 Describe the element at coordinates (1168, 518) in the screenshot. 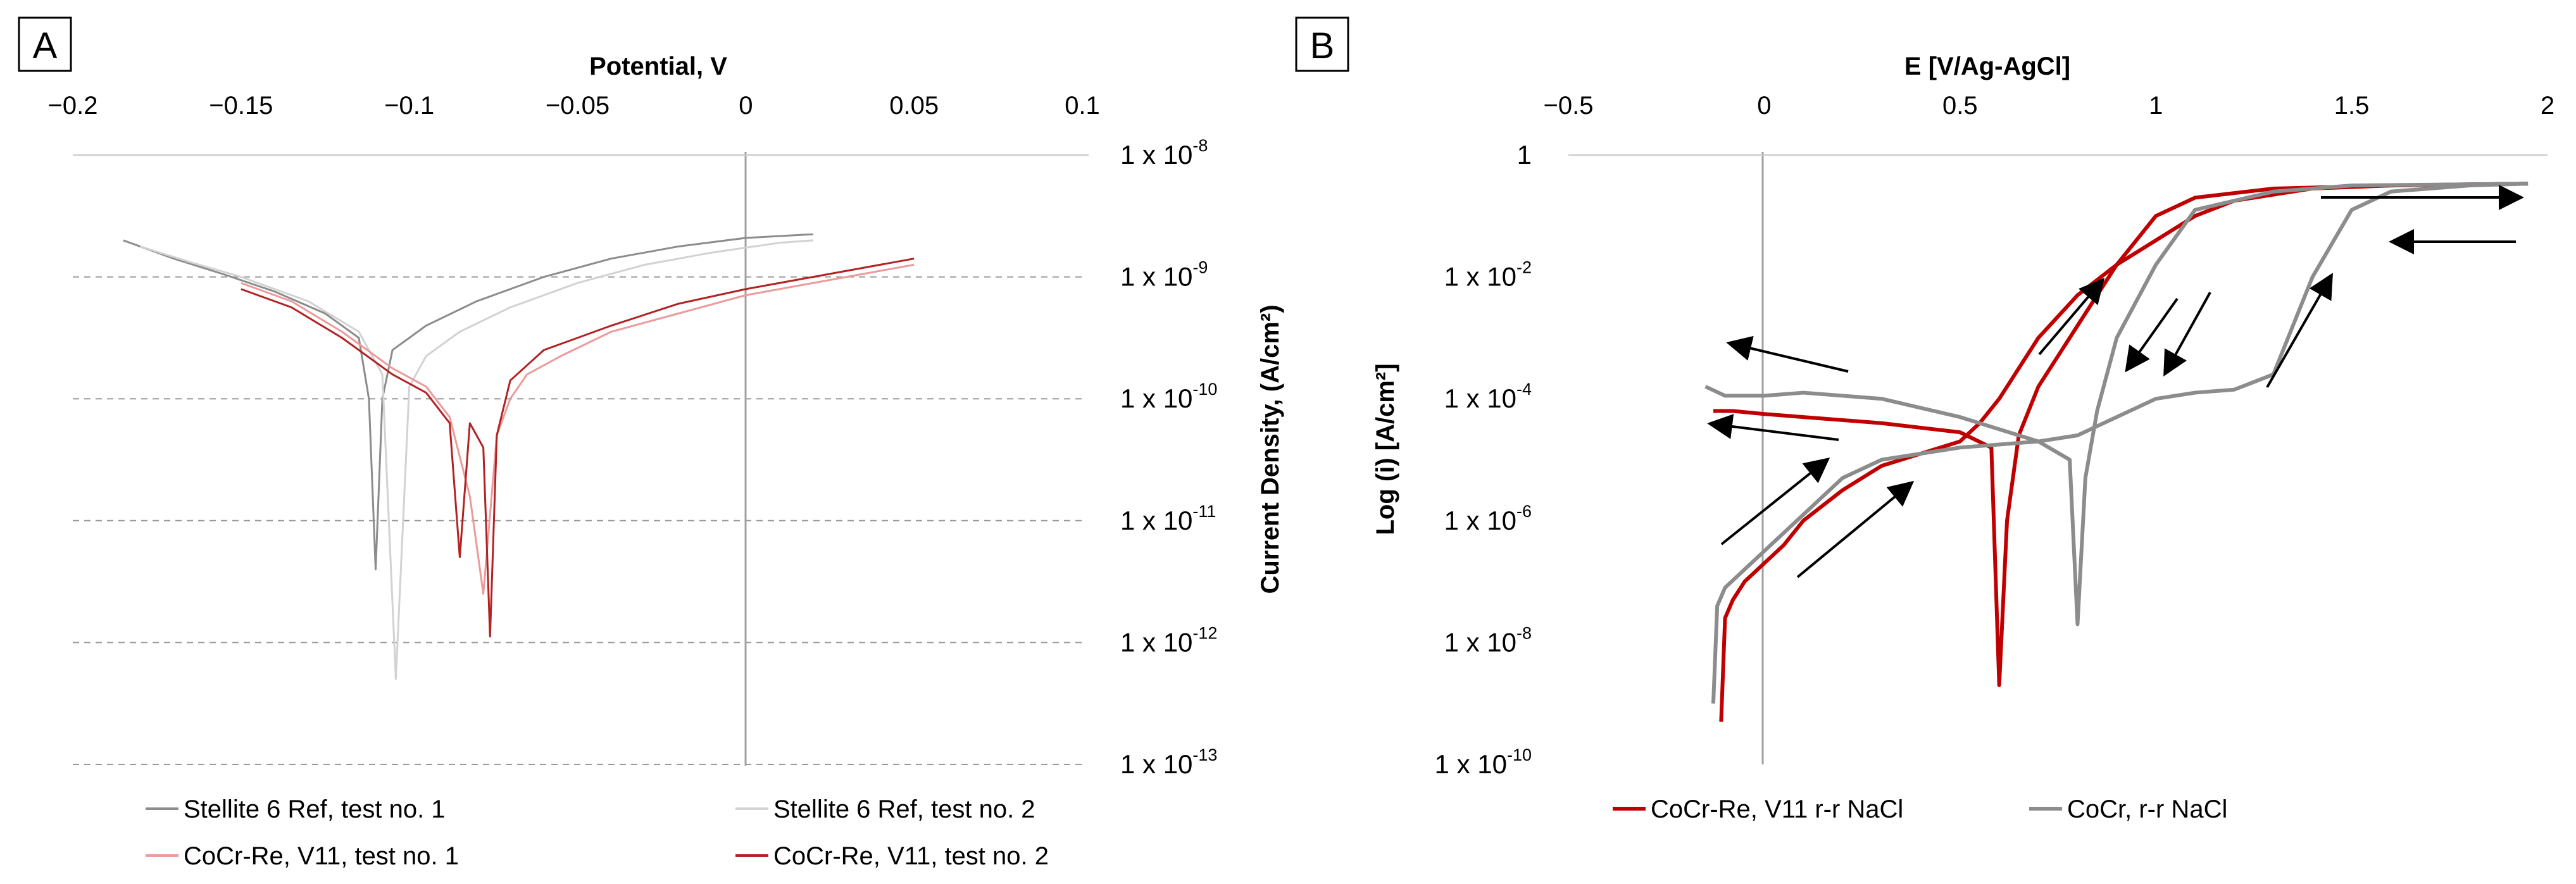

I see `panel-a-y-tick: 1 x 10⁻¹¹` at that location.